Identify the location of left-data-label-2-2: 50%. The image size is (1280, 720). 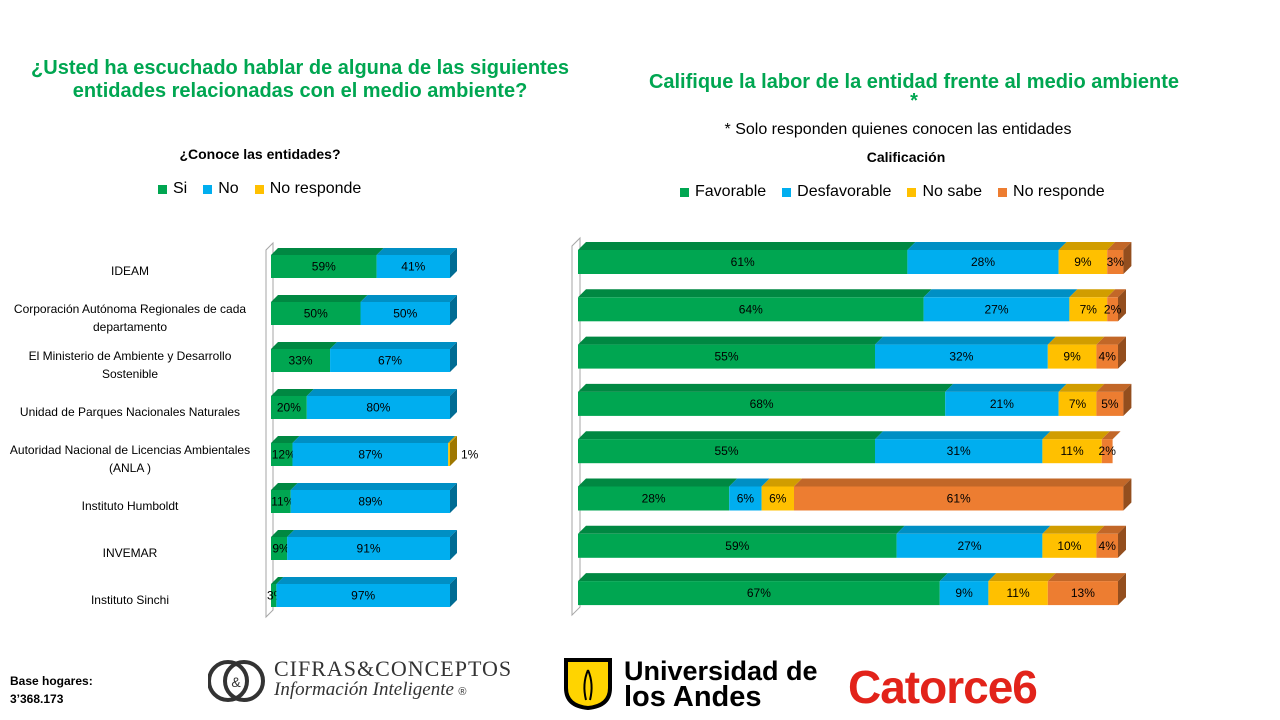
(405, 314).